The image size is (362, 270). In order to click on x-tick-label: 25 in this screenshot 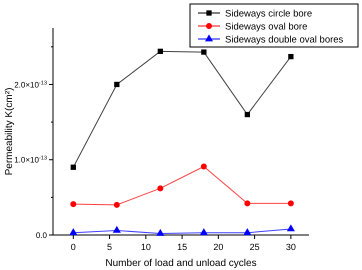, I will do `click(255, 247)`.